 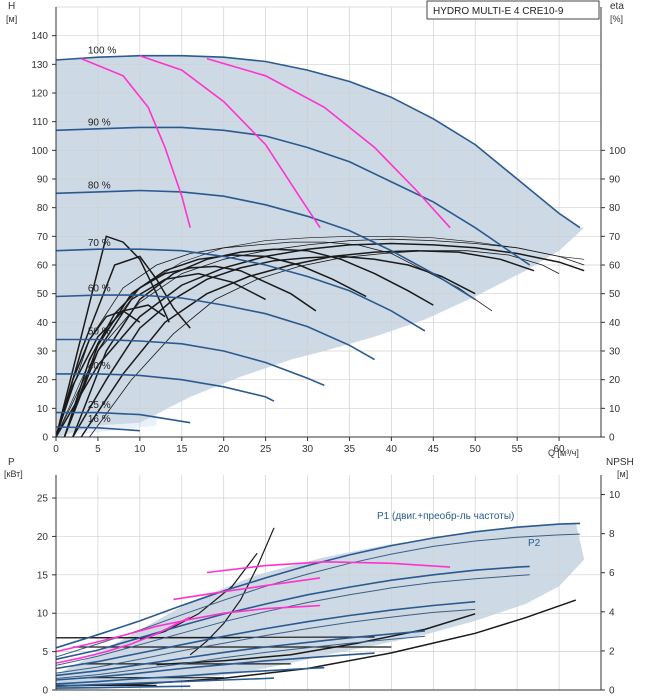 What do you see at coordinates (102, 51) in the screenshot?
I see `speed-label: 100 %` at bounding box center [102, 51].